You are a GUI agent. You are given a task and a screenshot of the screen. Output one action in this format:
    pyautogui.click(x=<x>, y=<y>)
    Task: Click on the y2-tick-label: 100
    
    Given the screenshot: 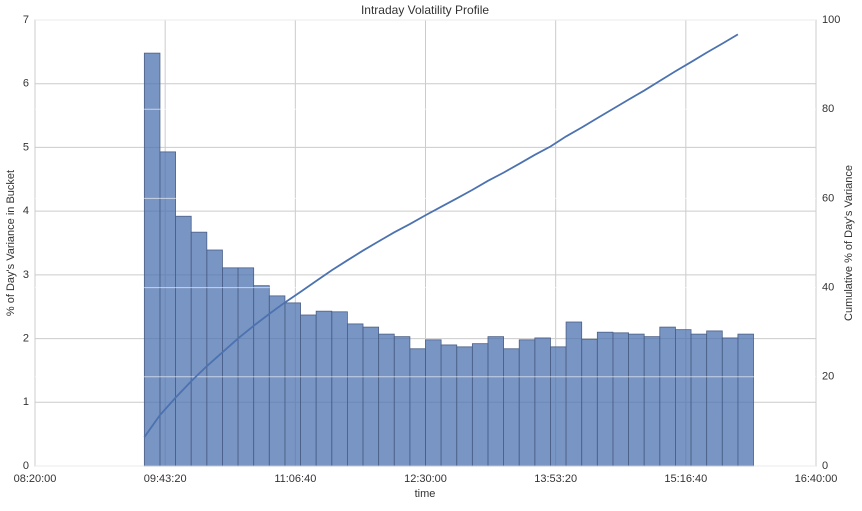 What is the action you would take?
    pyautogui.click(x=831, y=20)
    